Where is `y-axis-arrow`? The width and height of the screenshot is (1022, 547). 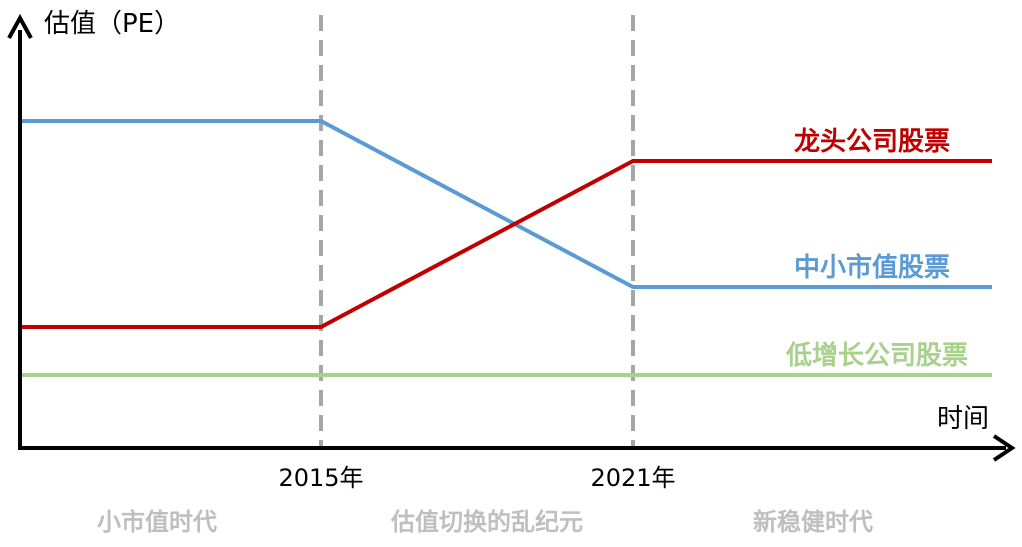
y-axis-arrow is located at coordinates (20, 26).